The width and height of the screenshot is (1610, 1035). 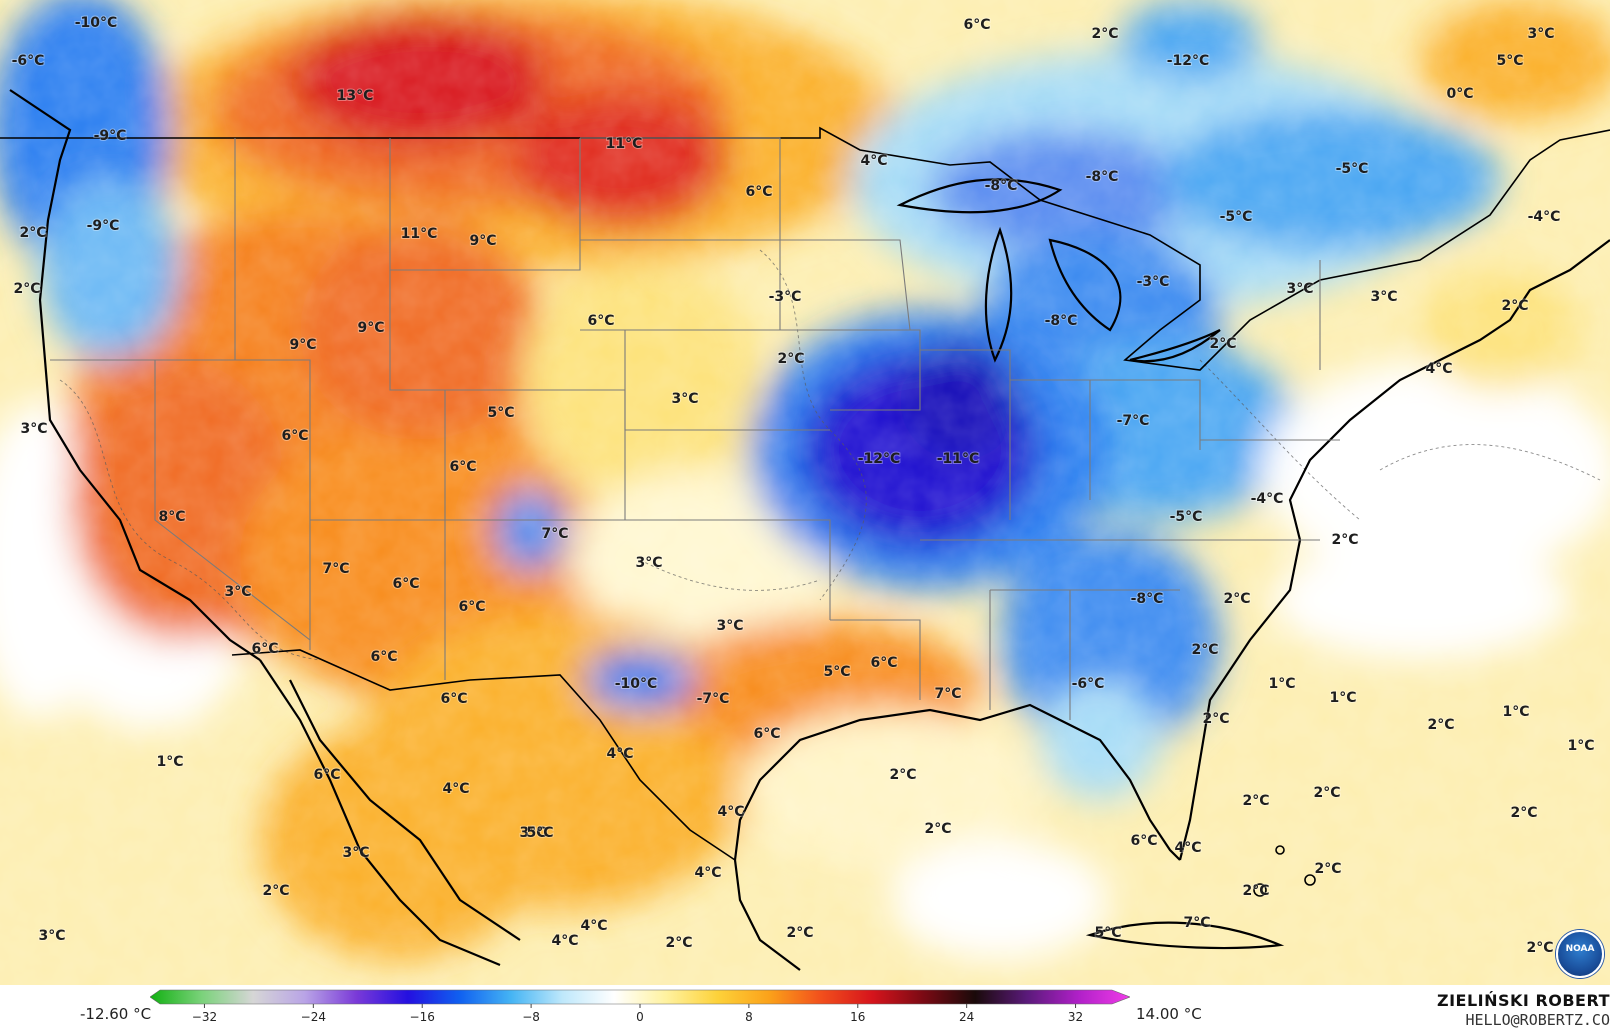 I want to click on noaa-logo-icon, so click(x=1580, y=954).